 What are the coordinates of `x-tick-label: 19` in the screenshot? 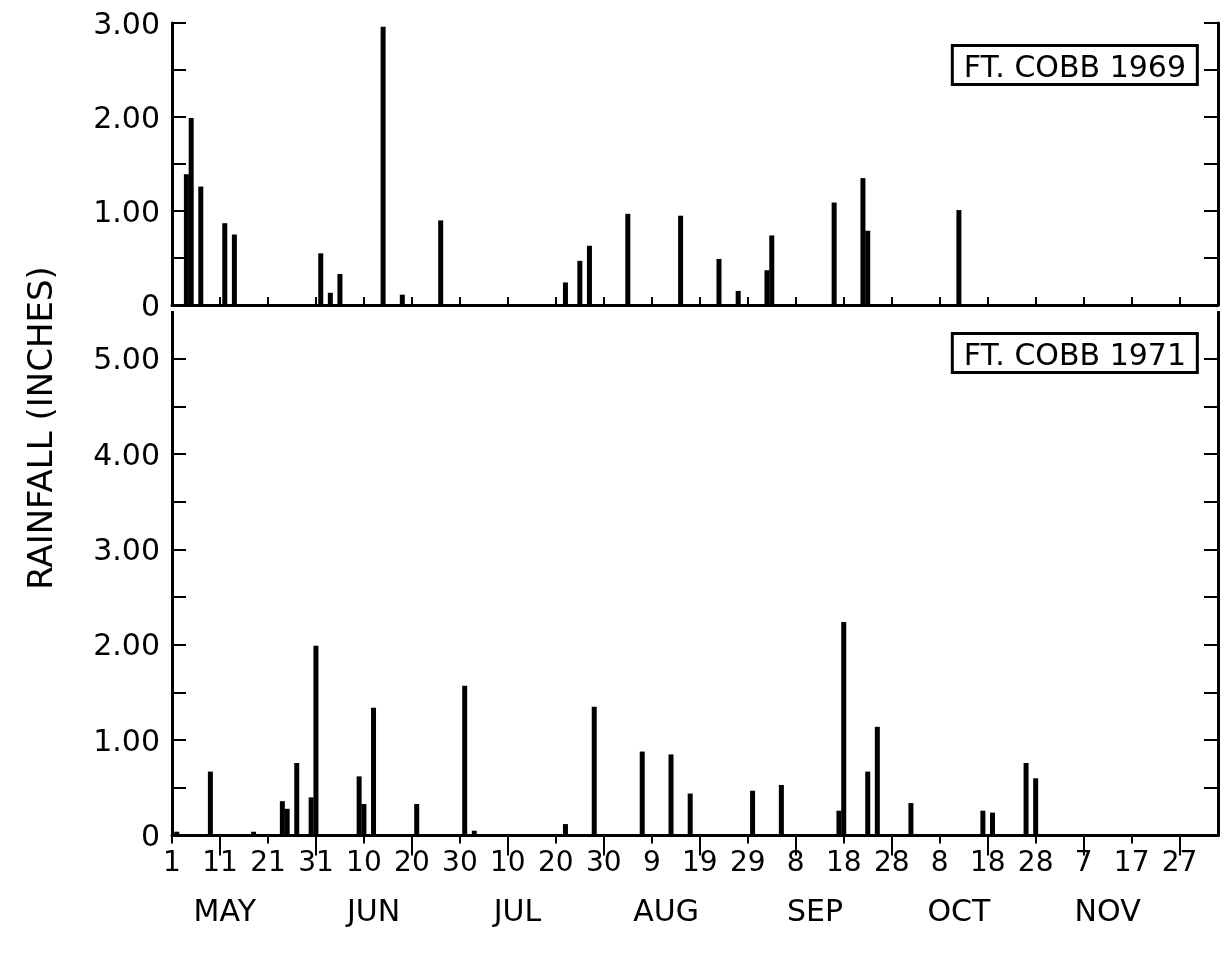 It's located at (699, 861).